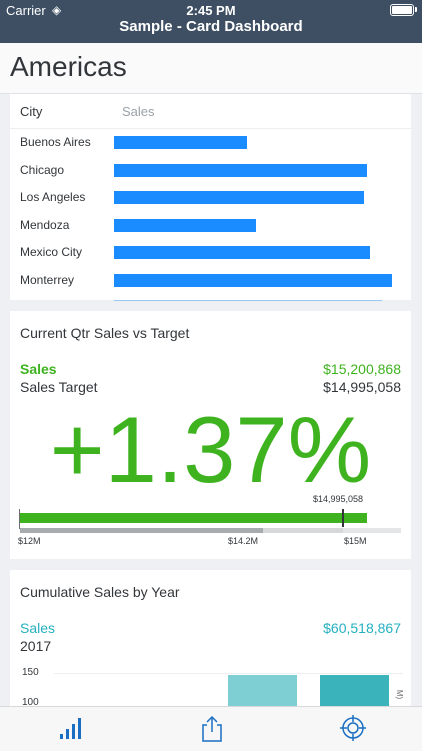  Describe the element at coordinates (47, 279) in the screenshot. I see `city-label: Monterrey` at that location.